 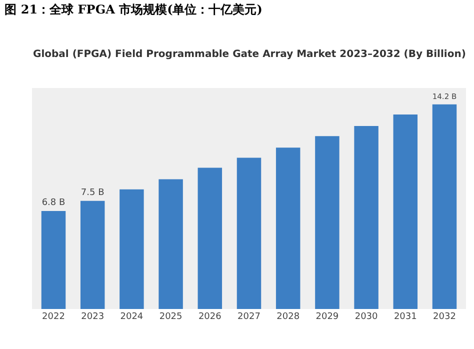 What do you see at coordinates (133, 9) in the screenshot?
I see `chart-title: 图 21：全球 FPGA 市场规模(单位：十亿美元)` at bounding box center [133, 9].